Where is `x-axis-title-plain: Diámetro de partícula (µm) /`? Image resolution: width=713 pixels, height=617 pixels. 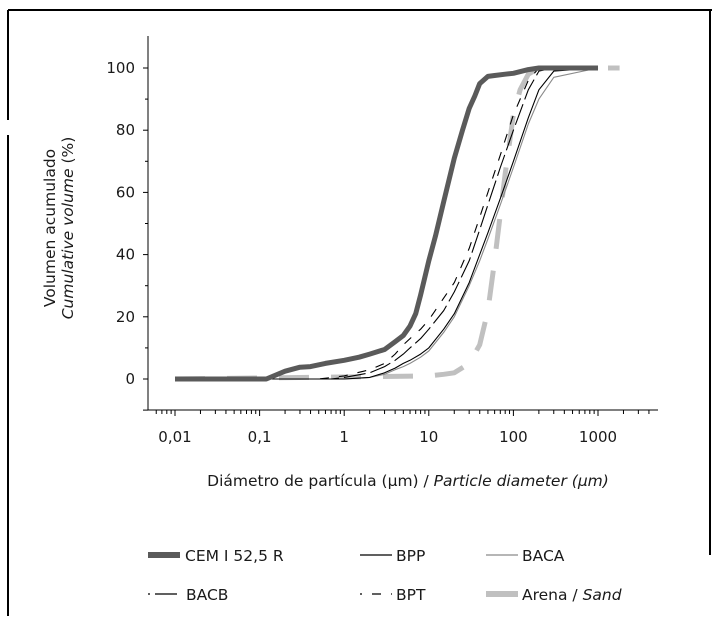
x-axis-title-plain: Diámetro de partícula (µm) / is located at coordinates (320, 481).